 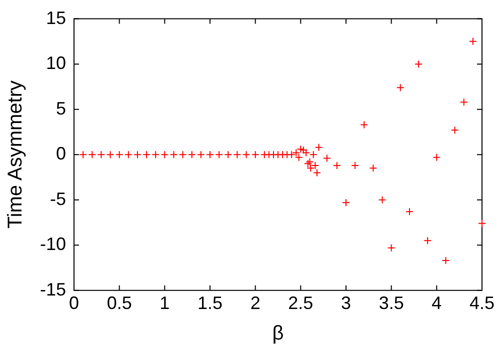 What do you see at coordinates (210, 303) in the screenshot?
I see `x-tick-label: 1.5` at bounding box center [210, 303].